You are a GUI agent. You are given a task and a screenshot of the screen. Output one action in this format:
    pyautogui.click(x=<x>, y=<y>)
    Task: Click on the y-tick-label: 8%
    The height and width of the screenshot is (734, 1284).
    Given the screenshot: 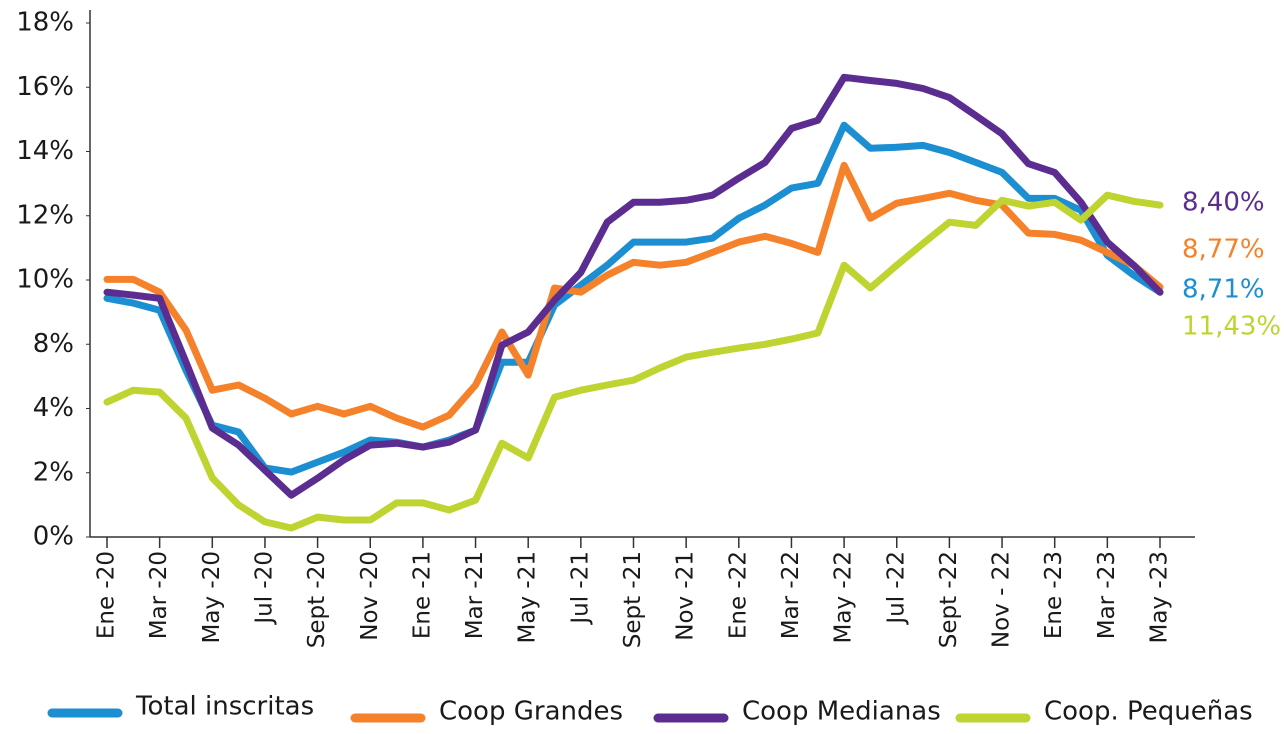 What is the action you would take?
    pyautogui.click(x=53, y=344)
    